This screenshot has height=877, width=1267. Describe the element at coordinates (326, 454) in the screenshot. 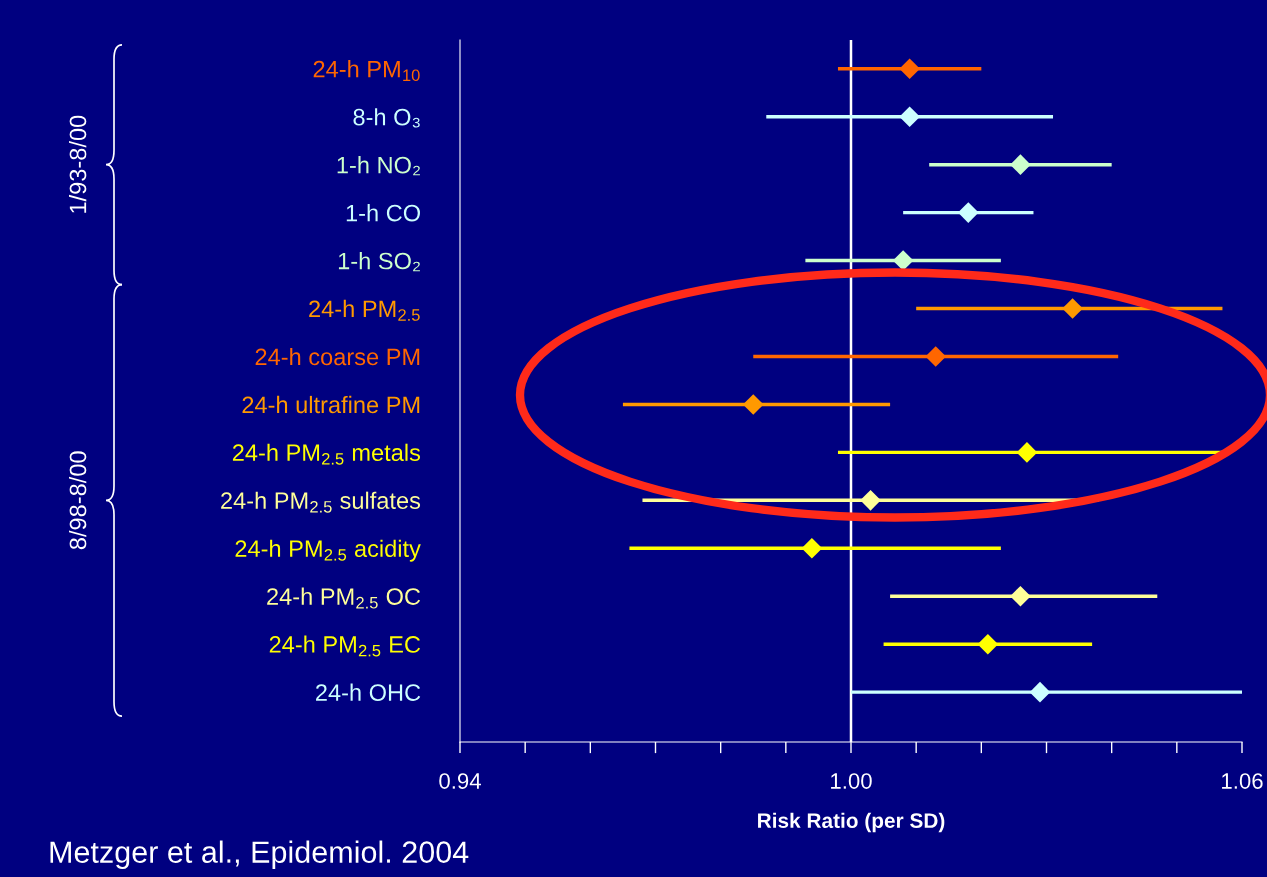

I see `y-tick-label: 24-h PM$_{2.5}$ metals` at that location.